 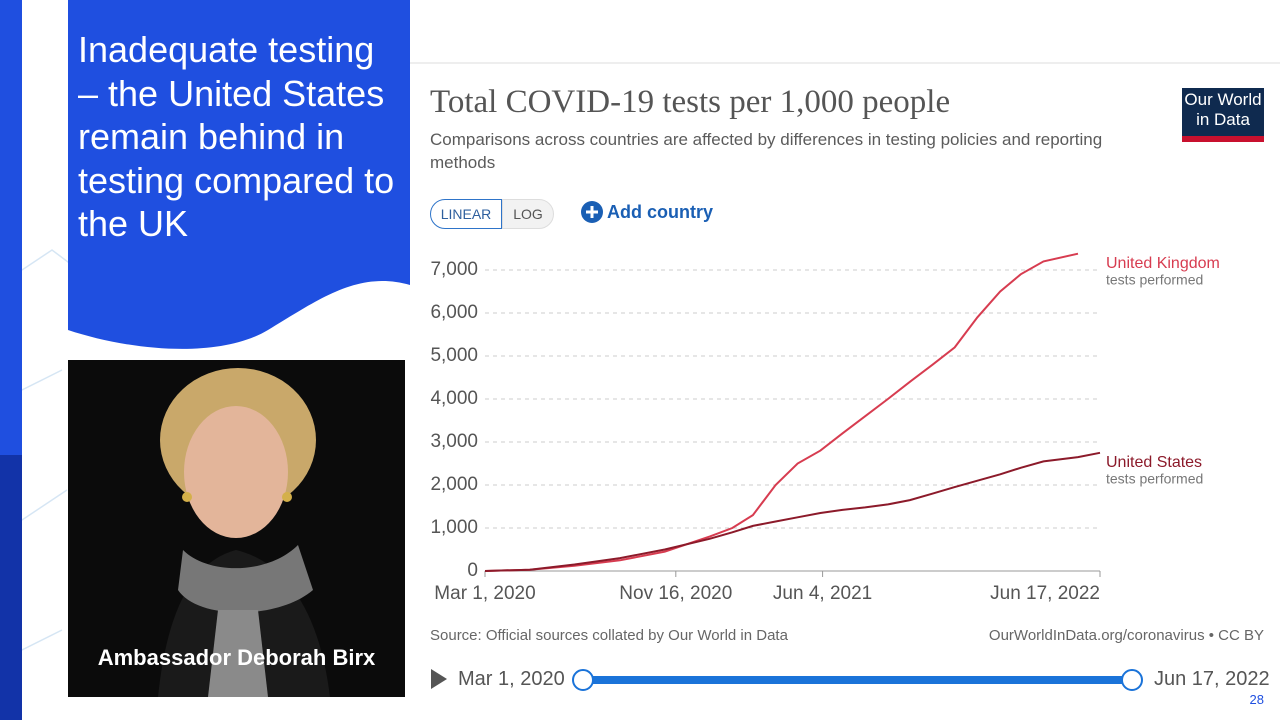 I want to click on add-country-button: Add country, so click(x=647, y=212).